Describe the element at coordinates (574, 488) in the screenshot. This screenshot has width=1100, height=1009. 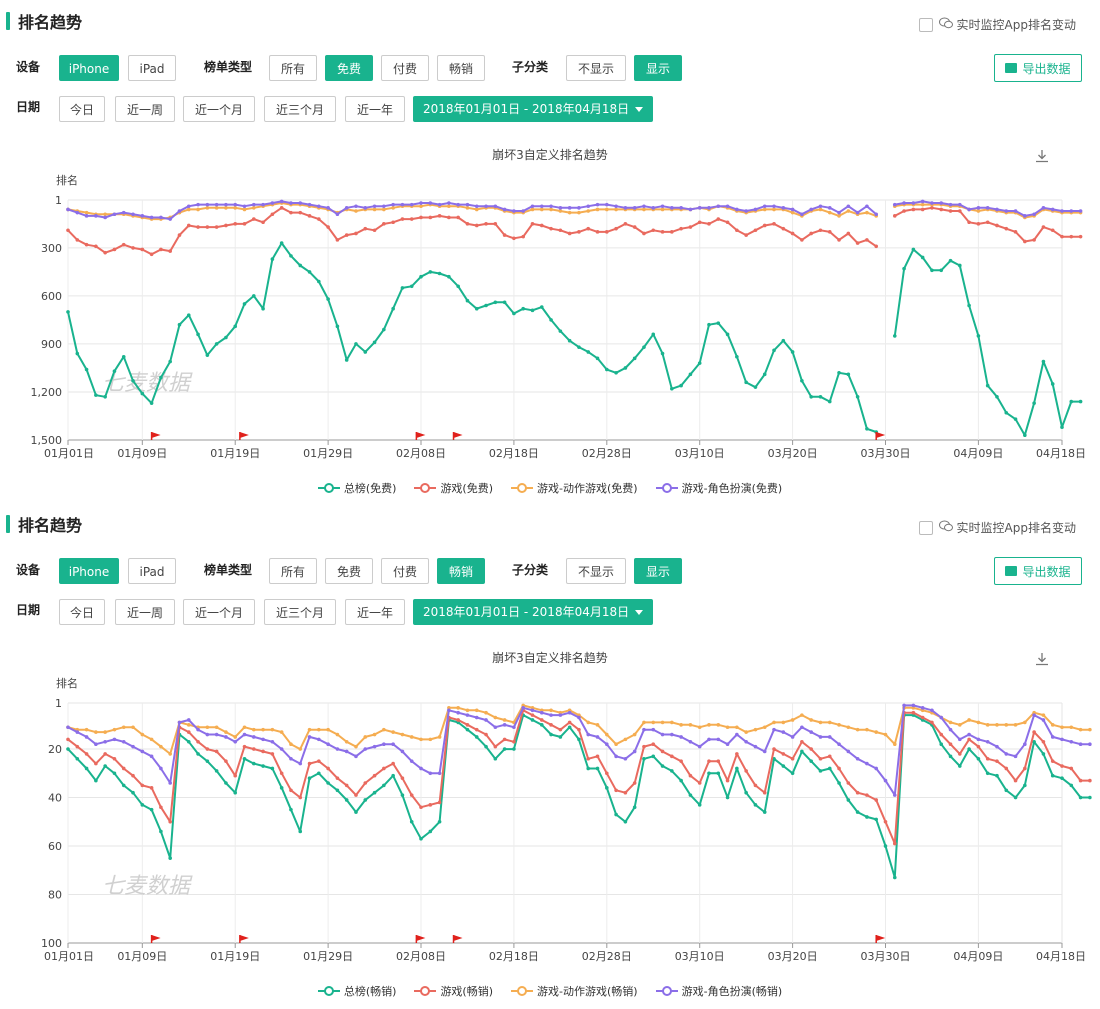
I see `legend-item-action: 游戏-动作游戏(免费)` at that location.